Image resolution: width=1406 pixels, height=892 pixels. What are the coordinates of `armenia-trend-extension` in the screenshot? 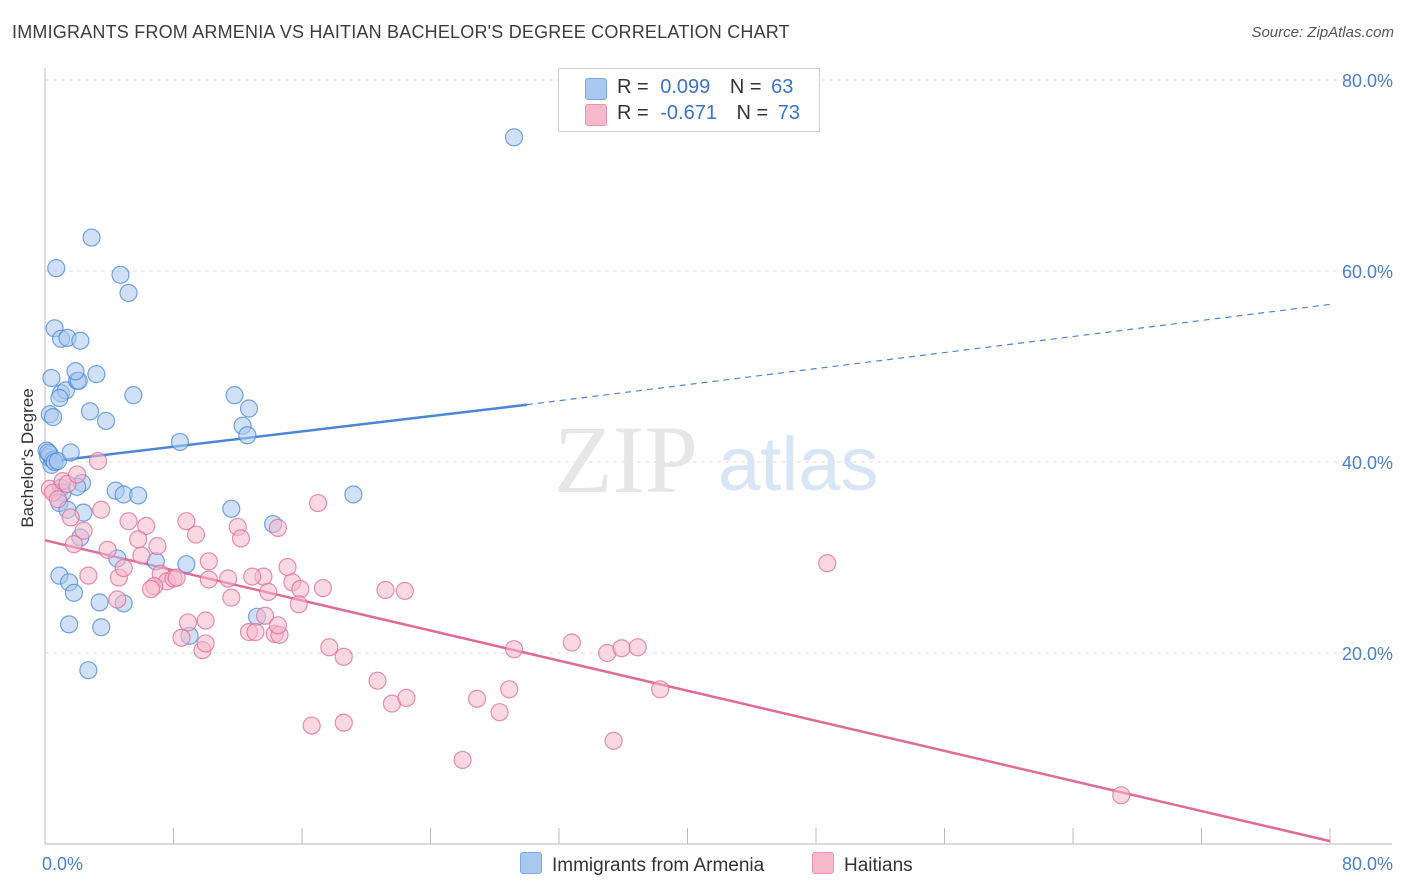 It's located at (928, 354).